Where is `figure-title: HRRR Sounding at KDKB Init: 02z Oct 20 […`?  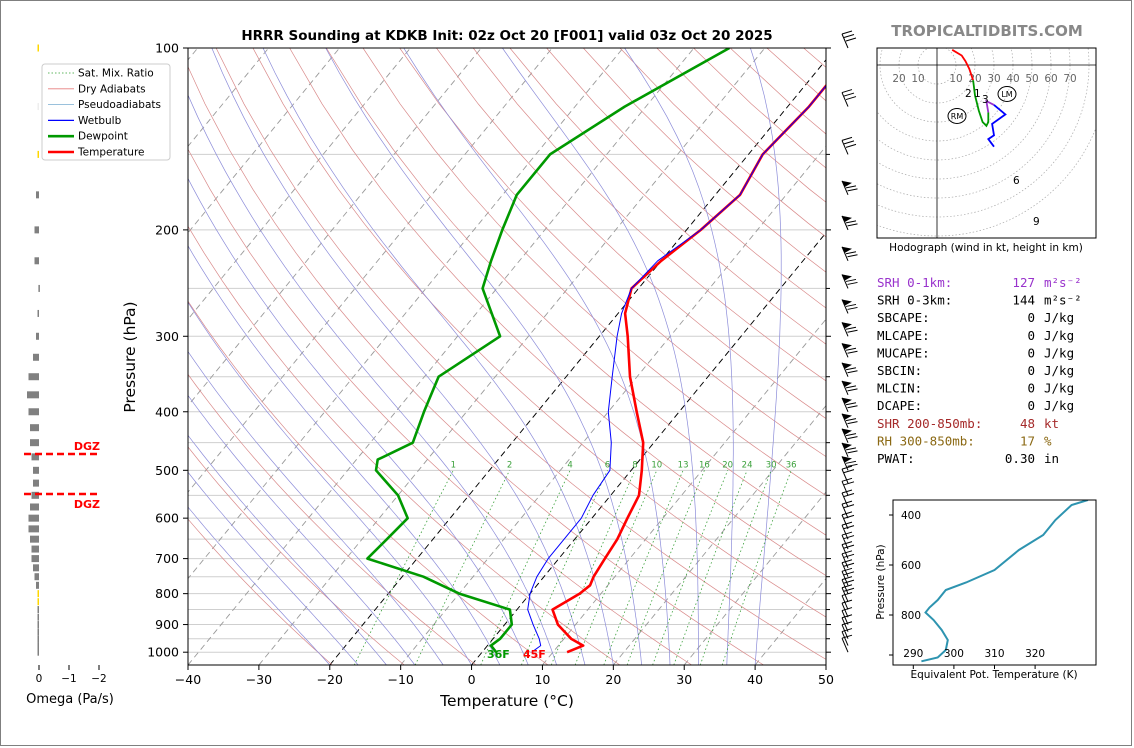
figure-title: HRRR Sounding at KDKB Init: 02z Oct 20 [… is located at coordinates (506, 36).